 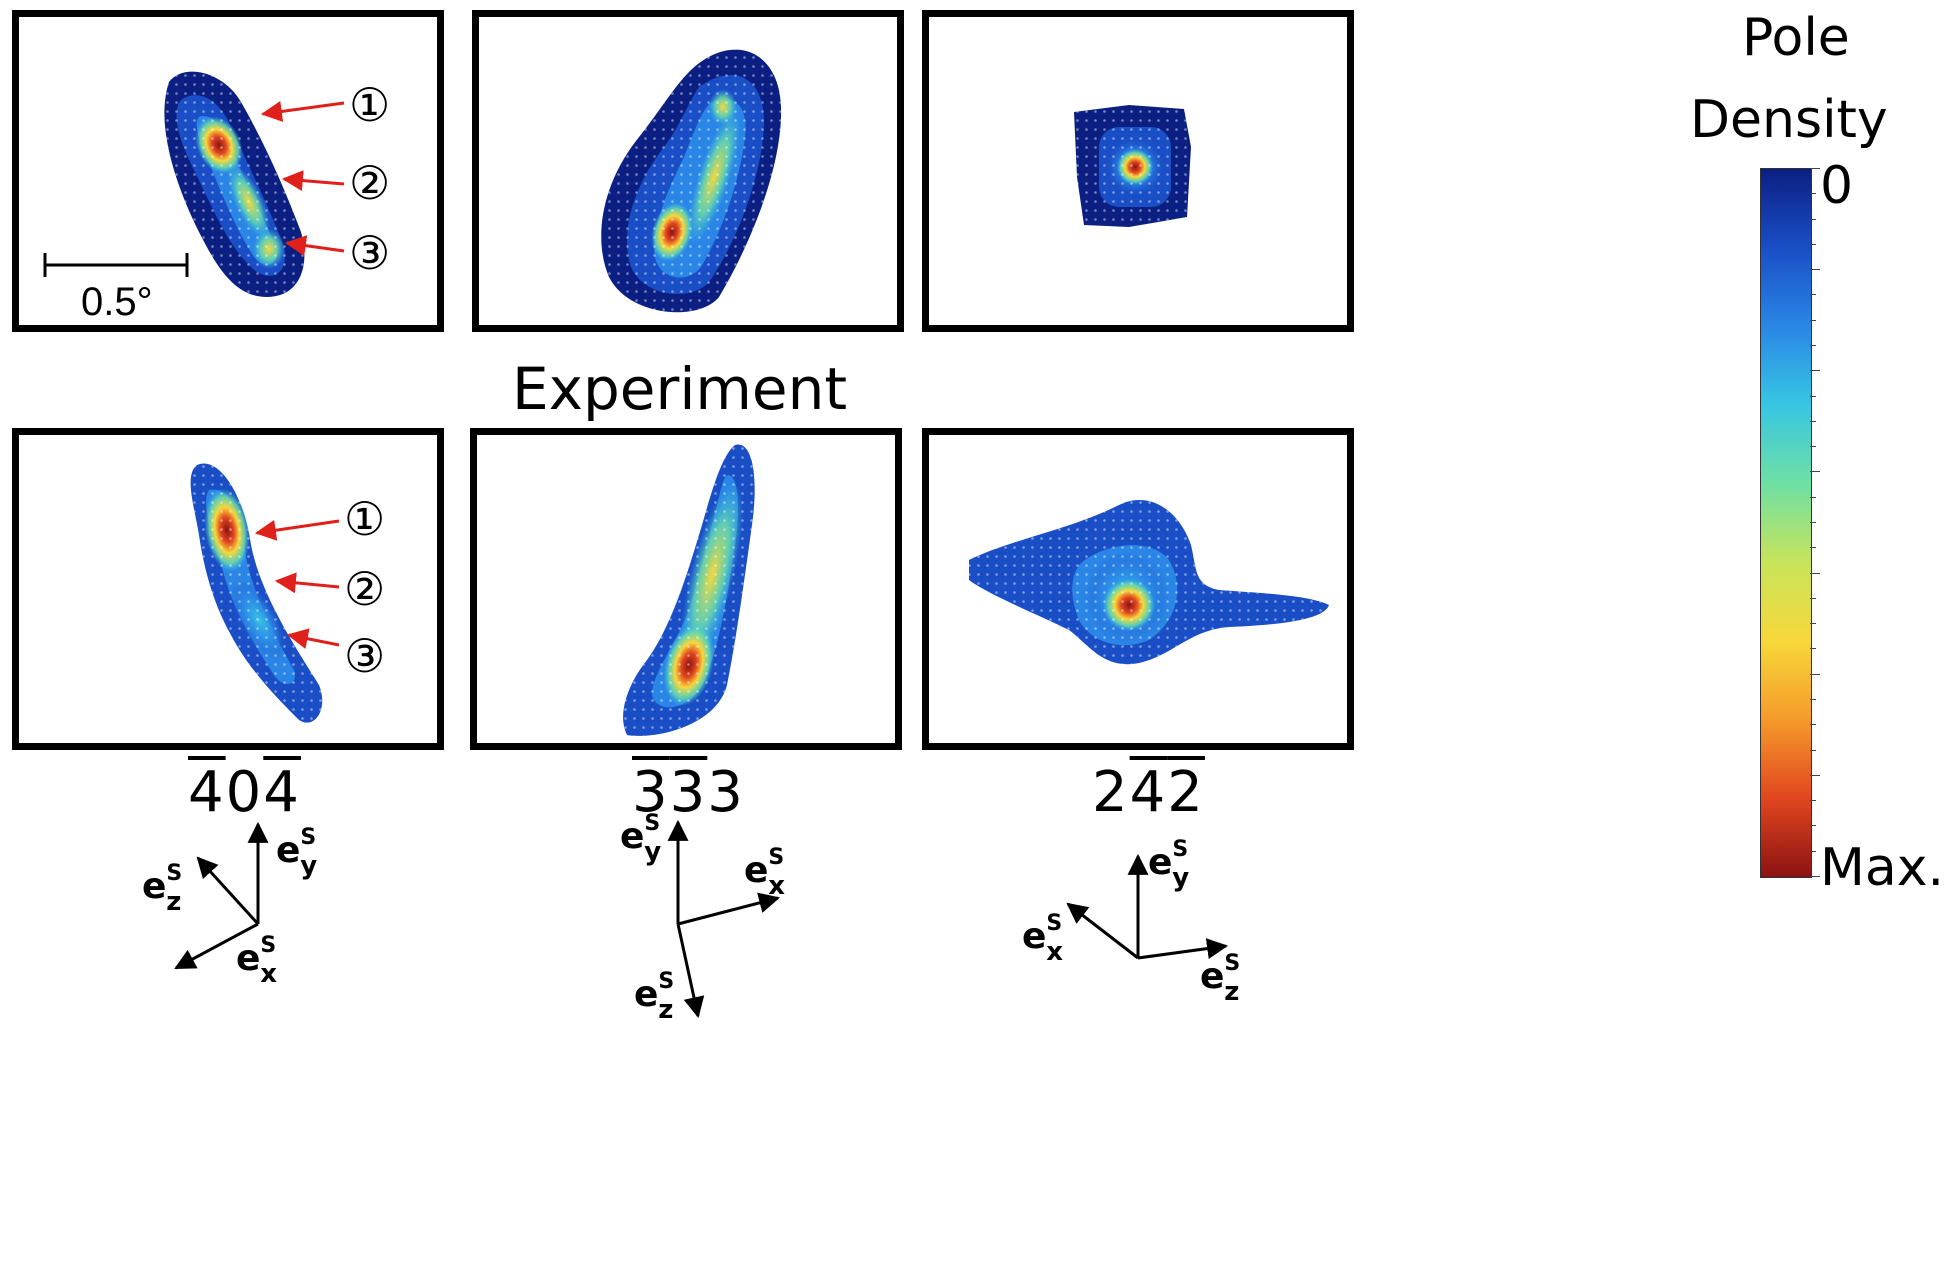 I want to click on hkl-label-col2: 333, so click(x=688, y=792).